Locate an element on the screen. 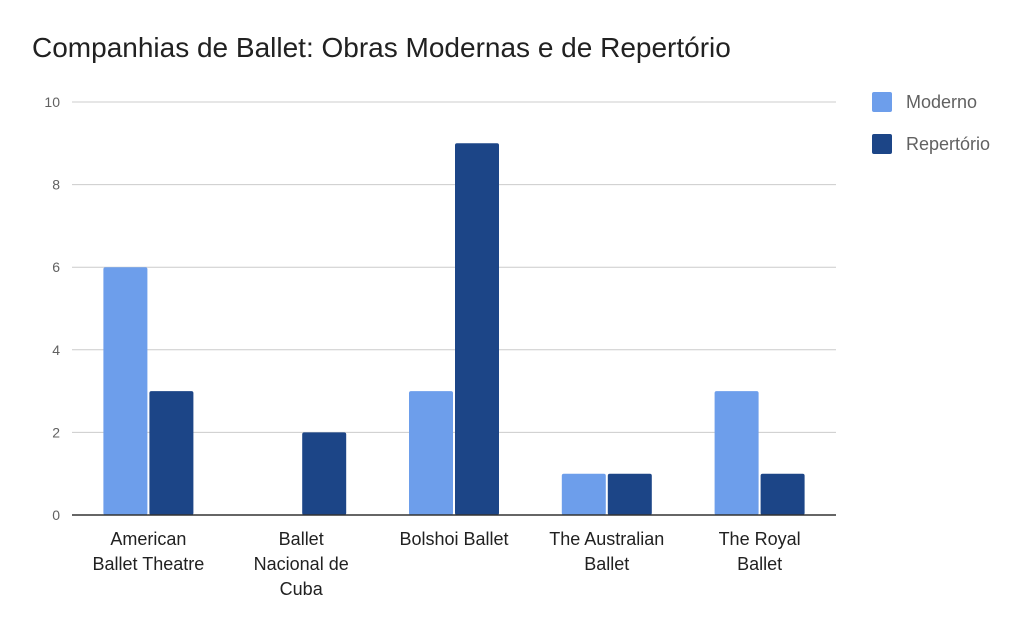 The width and height of the screenshot is (1024, 633). legend-item-moderno: Moderno is located at coordinates (931, 102).